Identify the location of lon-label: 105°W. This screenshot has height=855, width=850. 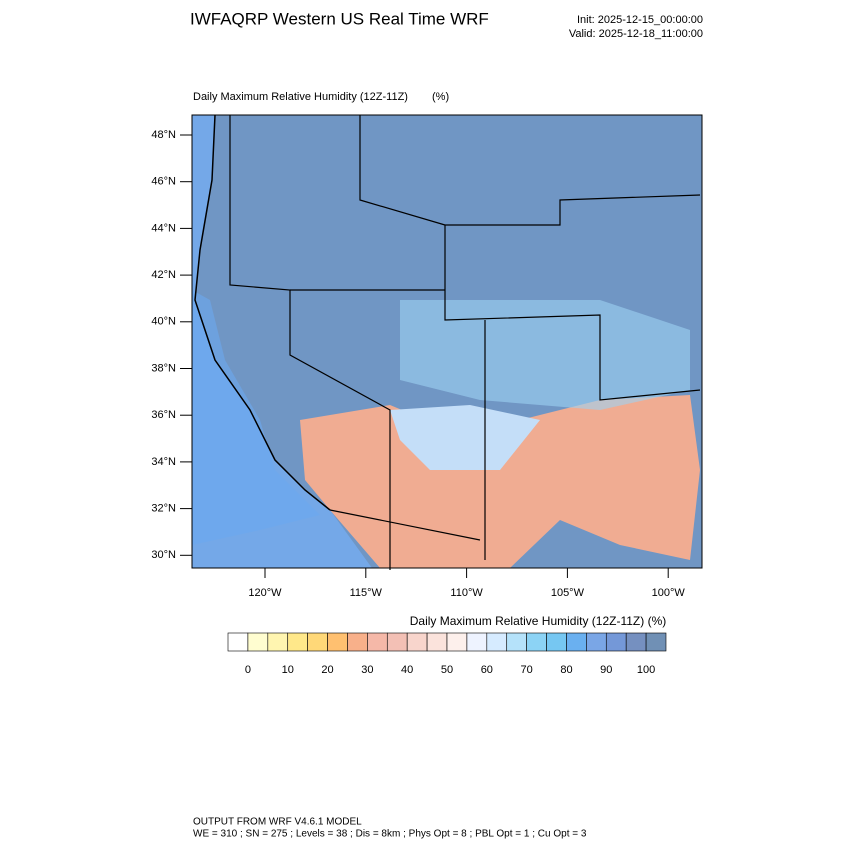
(568, 593).